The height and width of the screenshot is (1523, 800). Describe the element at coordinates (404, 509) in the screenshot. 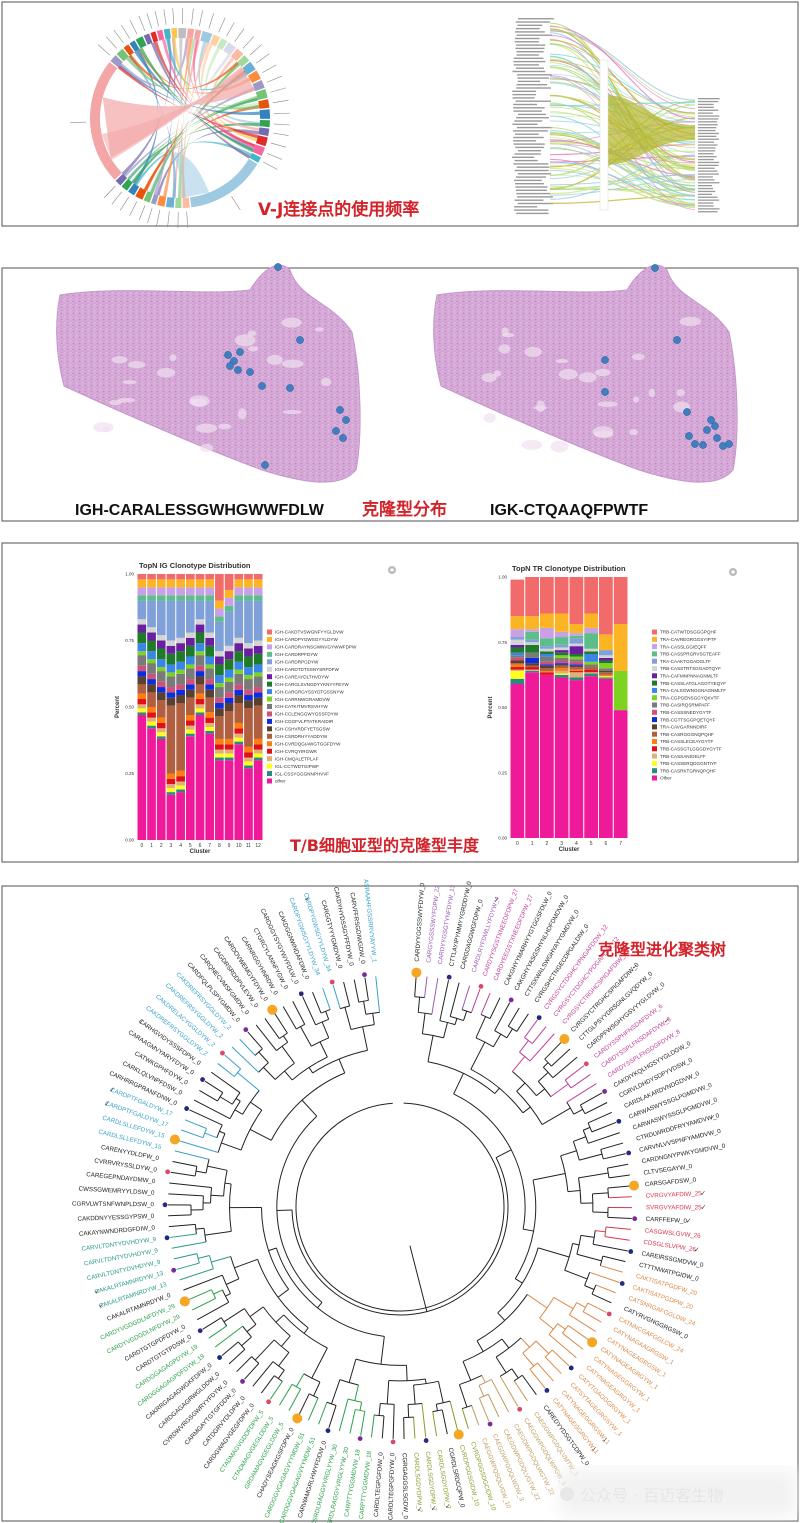

I see `spatial-caption: 克隆型分布` at that location.